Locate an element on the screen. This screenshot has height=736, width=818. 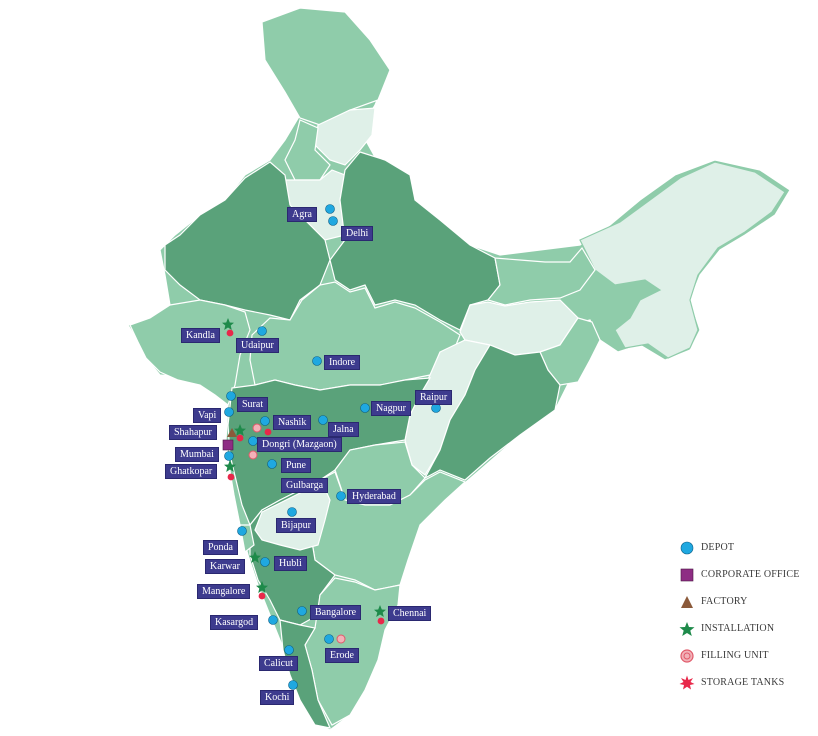
depot-ponda-marker is located at coordinates (242, 531).